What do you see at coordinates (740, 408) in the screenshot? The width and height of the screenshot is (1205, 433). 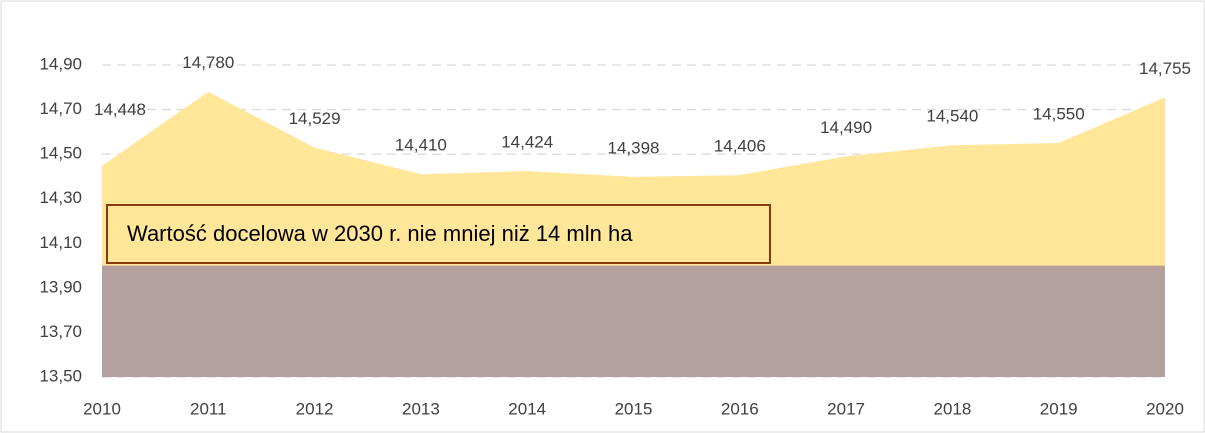 I see `x-tick-label: 2016` at bounding box center [740, 408].